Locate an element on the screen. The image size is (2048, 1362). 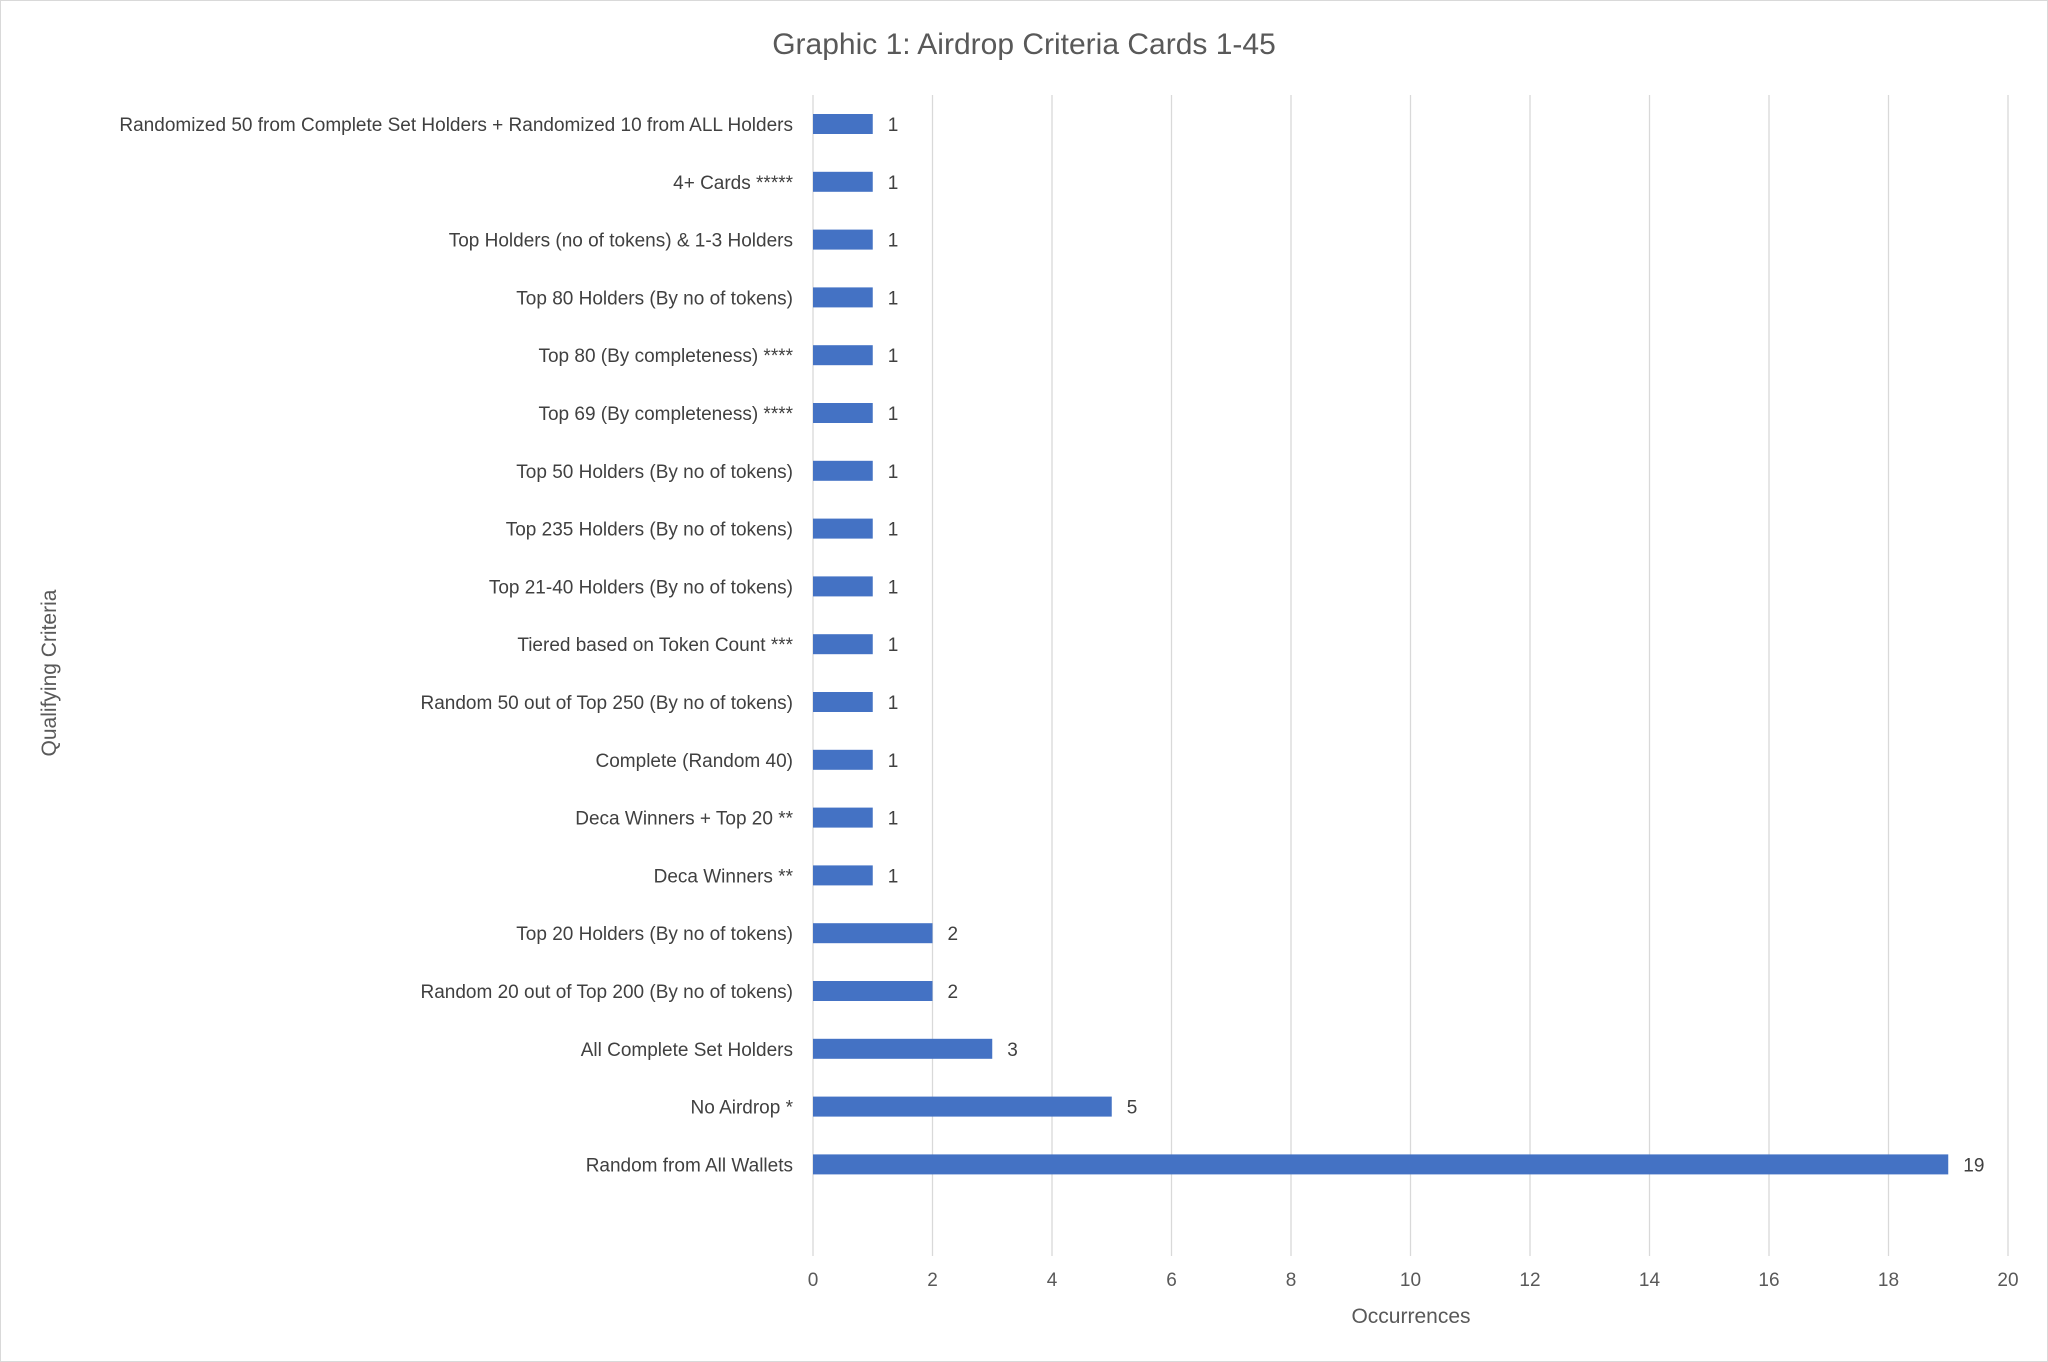
x-tick-label: 20 is located at coordinates (2007, 1280).